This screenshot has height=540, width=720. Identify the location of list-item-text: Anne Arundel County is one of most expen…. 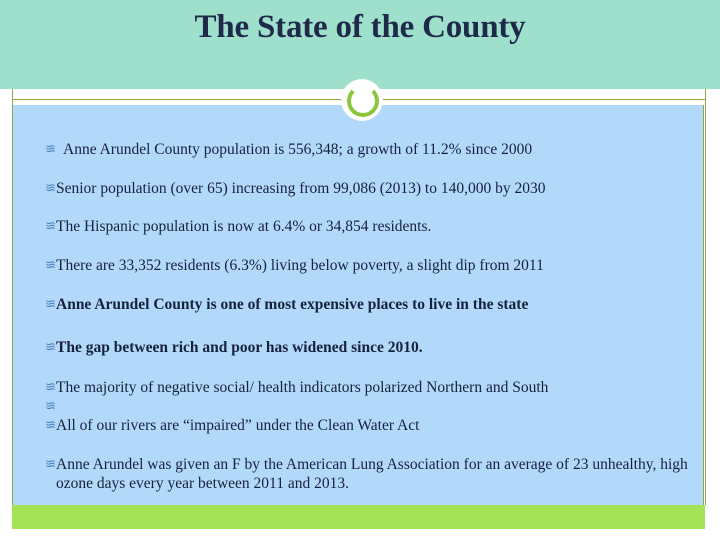
(292, 304).